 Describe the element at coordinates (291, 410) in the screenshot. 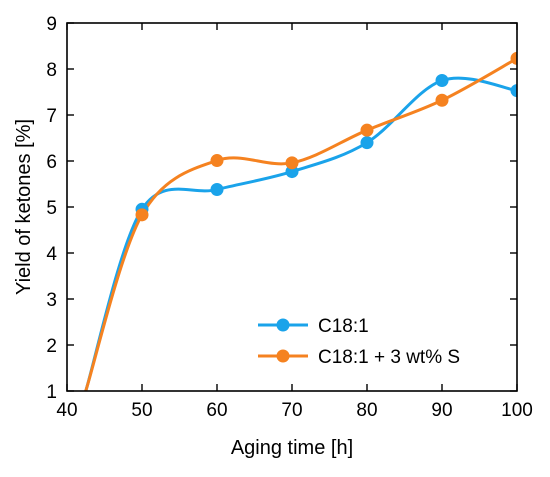

I see `x-tick-label-70: 70` at that location.